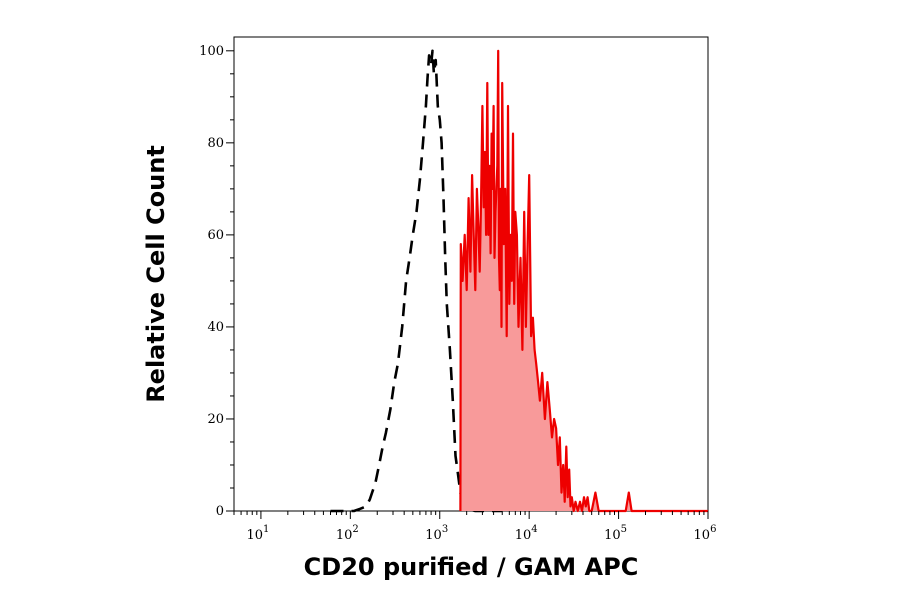  Describe the element at coordinates (257, 533) in the screenshot. I see `x-tick-label: 10¹` at that location.